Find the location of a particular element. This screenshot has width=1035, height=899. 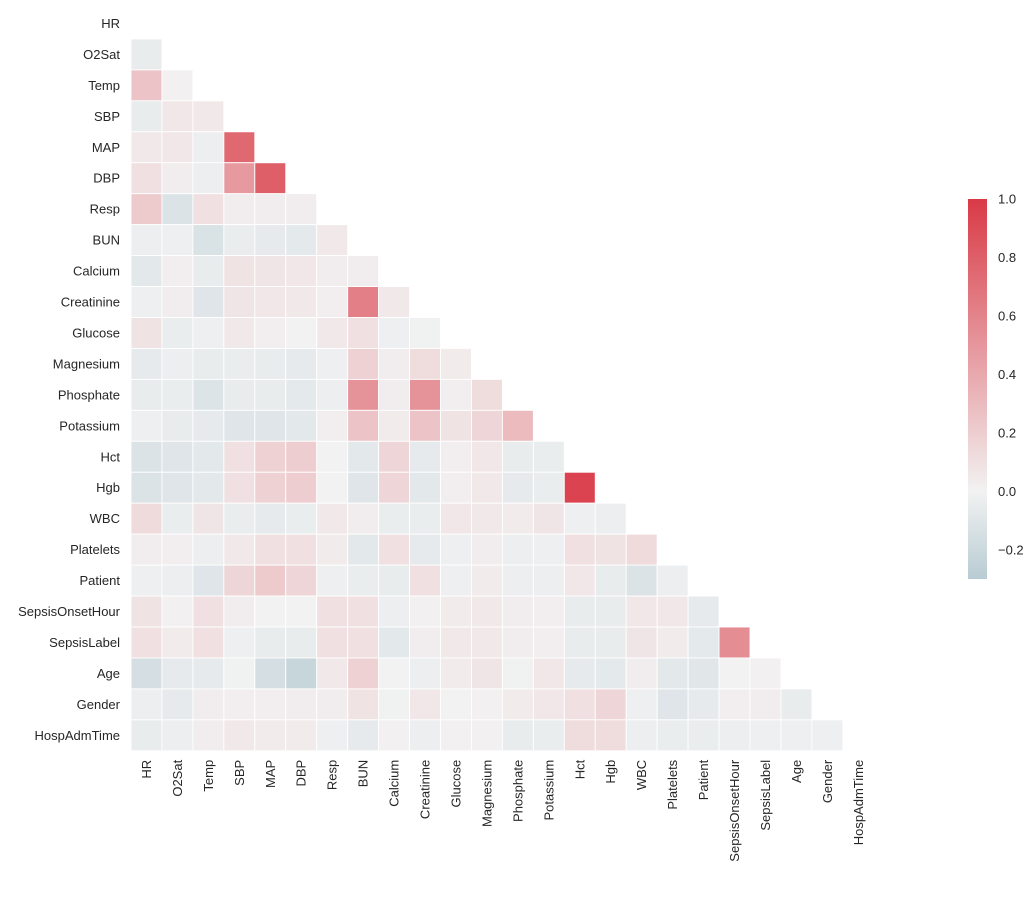

heatmap-cell-platelets-temp is located at coordinates (208, 549).